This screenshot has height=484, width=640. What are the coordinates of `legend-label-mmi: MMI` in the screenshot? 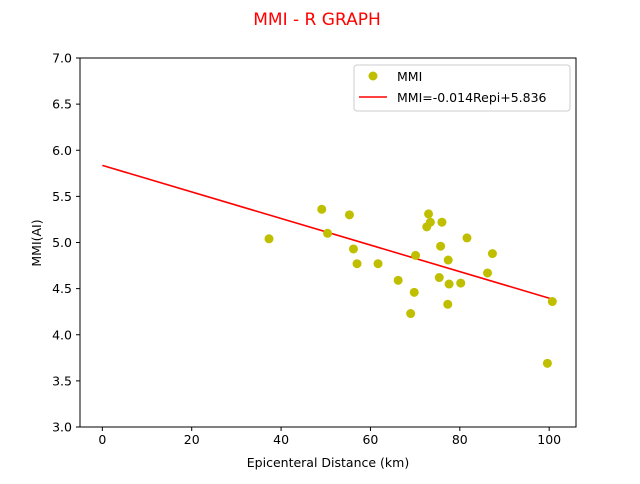 It's located at (409, 76).